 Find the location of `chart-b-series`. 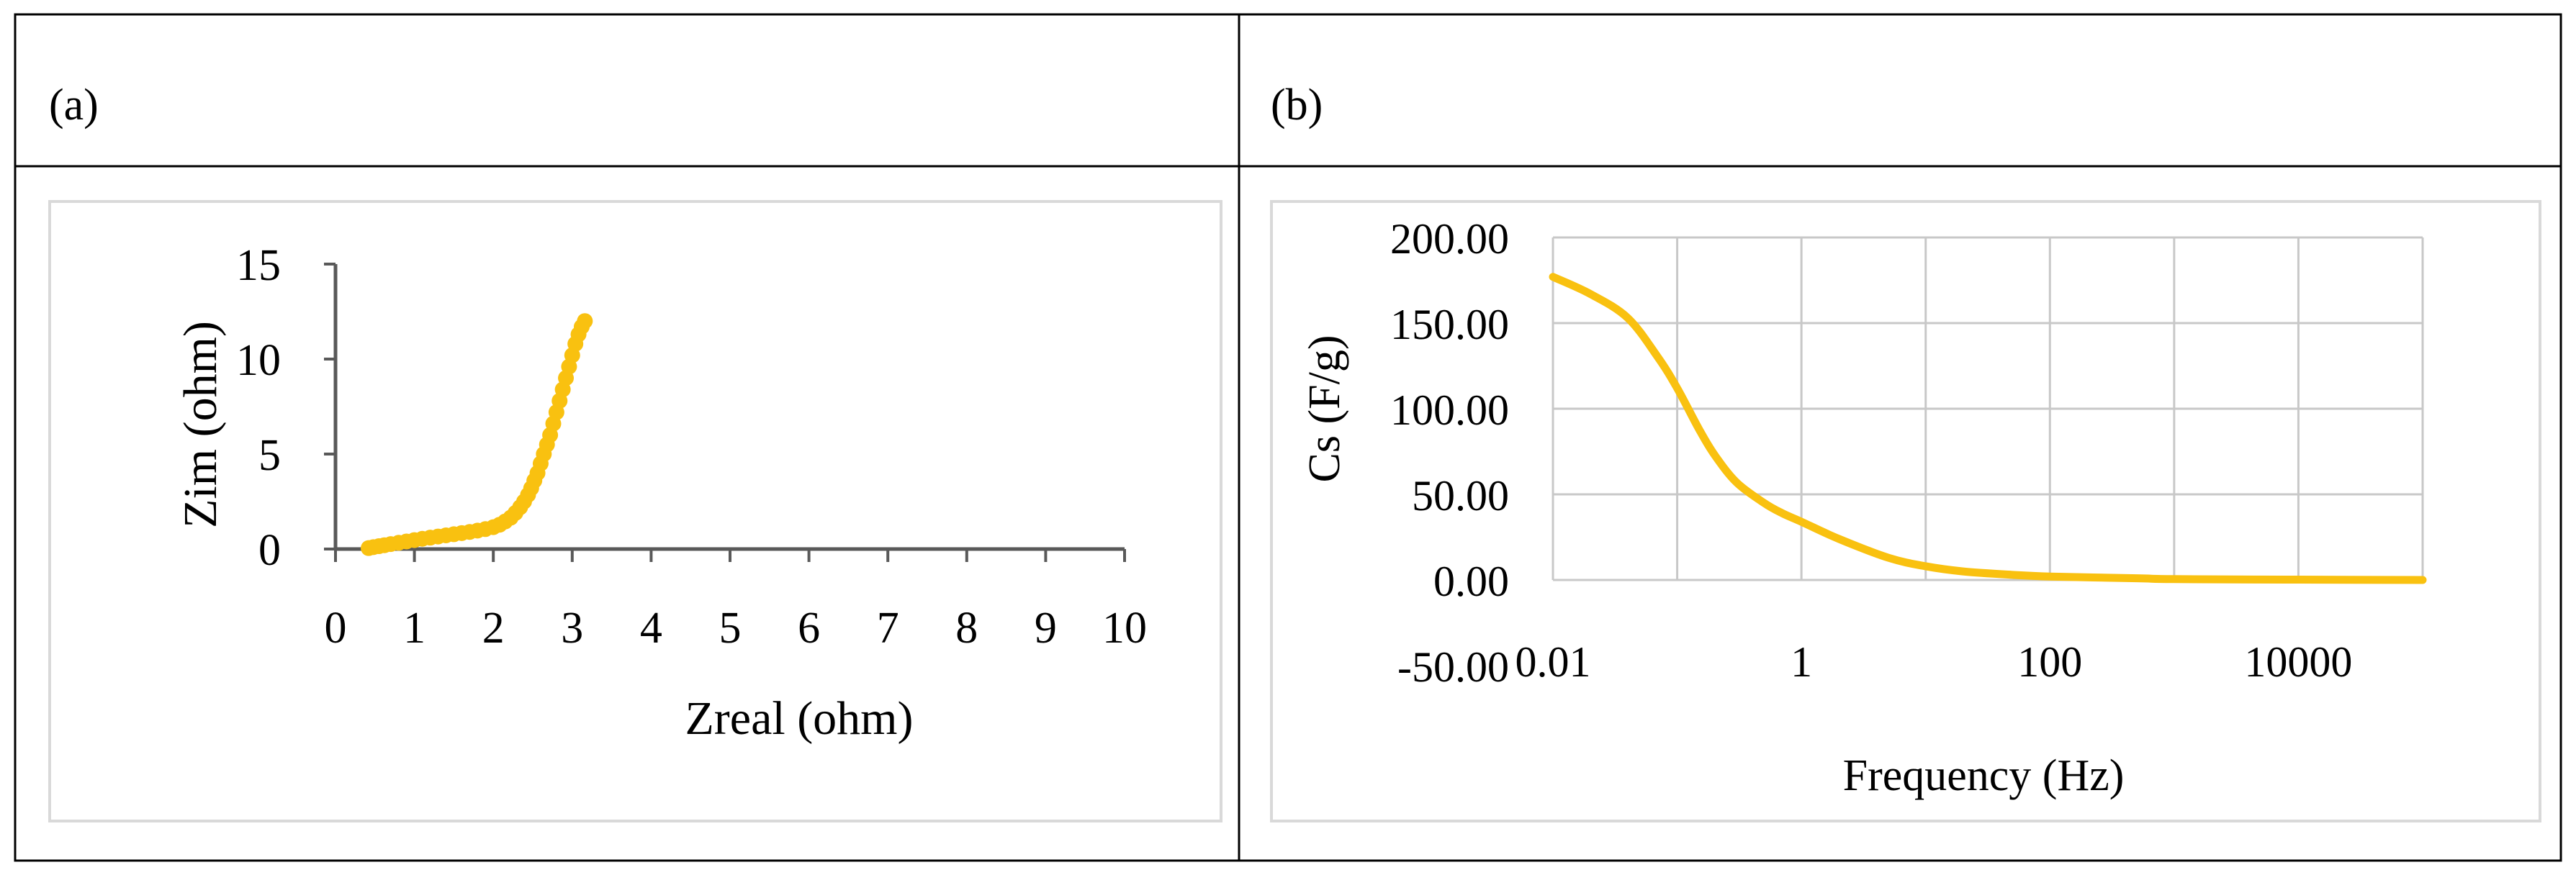

chart-b-series is located at coordinates (1988, 428).